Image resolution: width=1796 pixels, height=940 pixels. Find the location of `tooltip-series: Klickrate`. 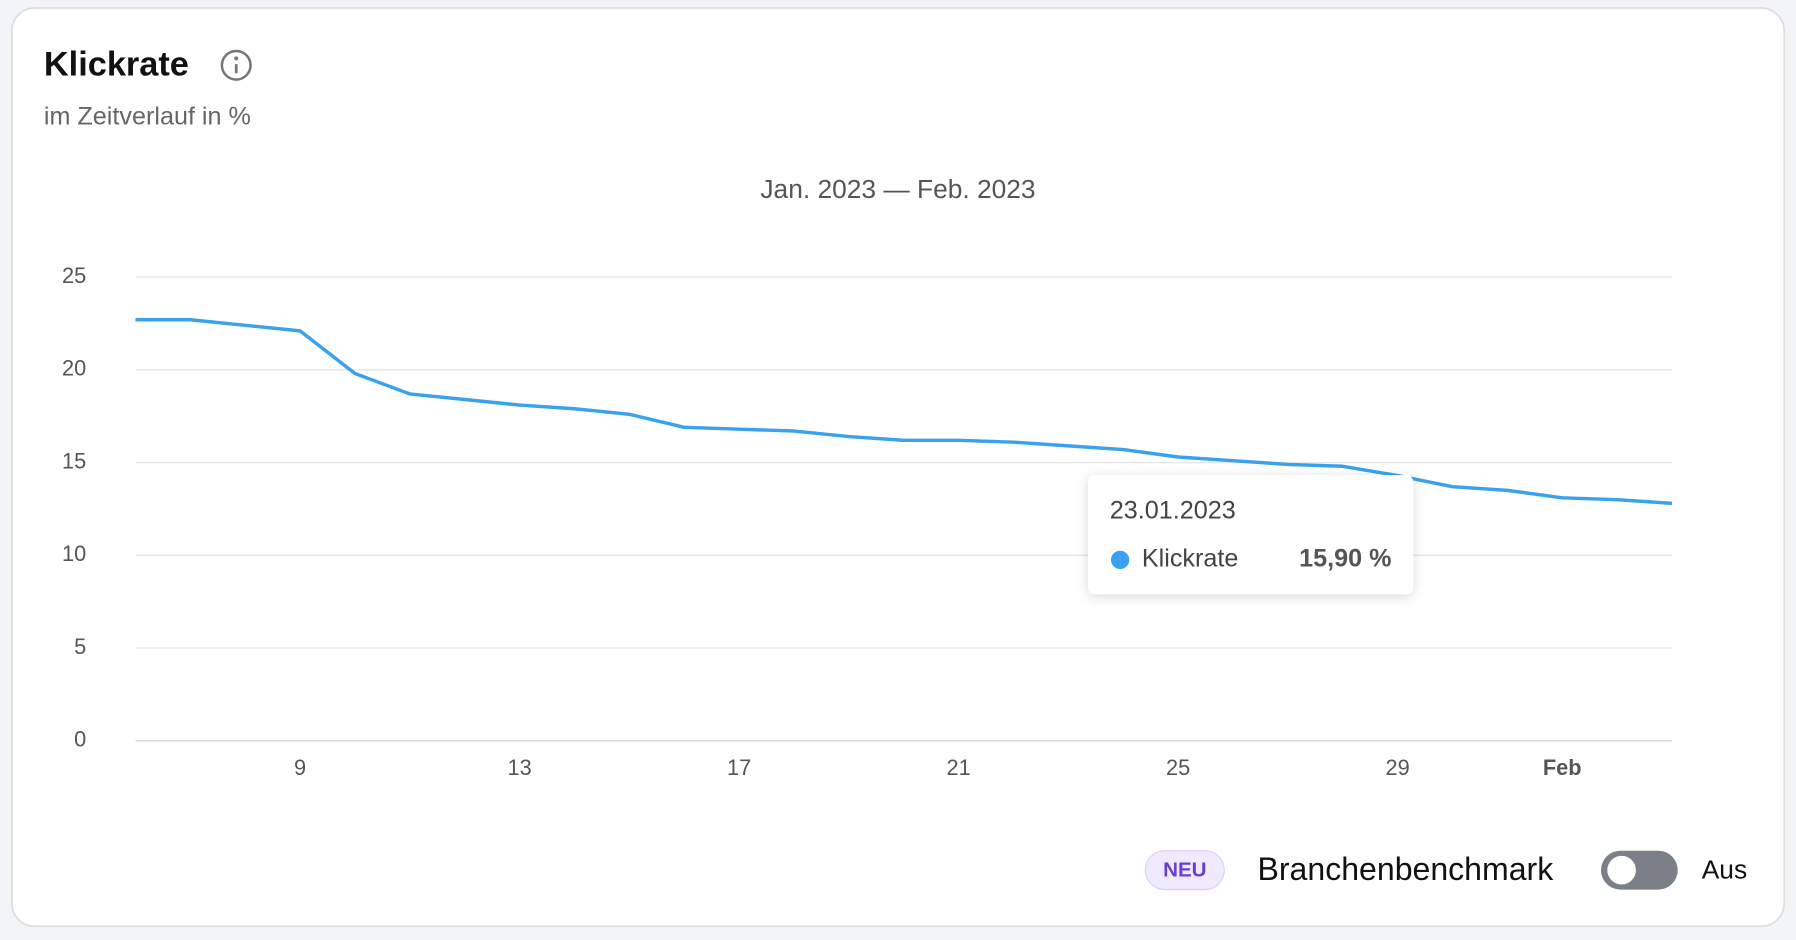

tooltip-series: Klickrate is located at coordinates (1190, 559).